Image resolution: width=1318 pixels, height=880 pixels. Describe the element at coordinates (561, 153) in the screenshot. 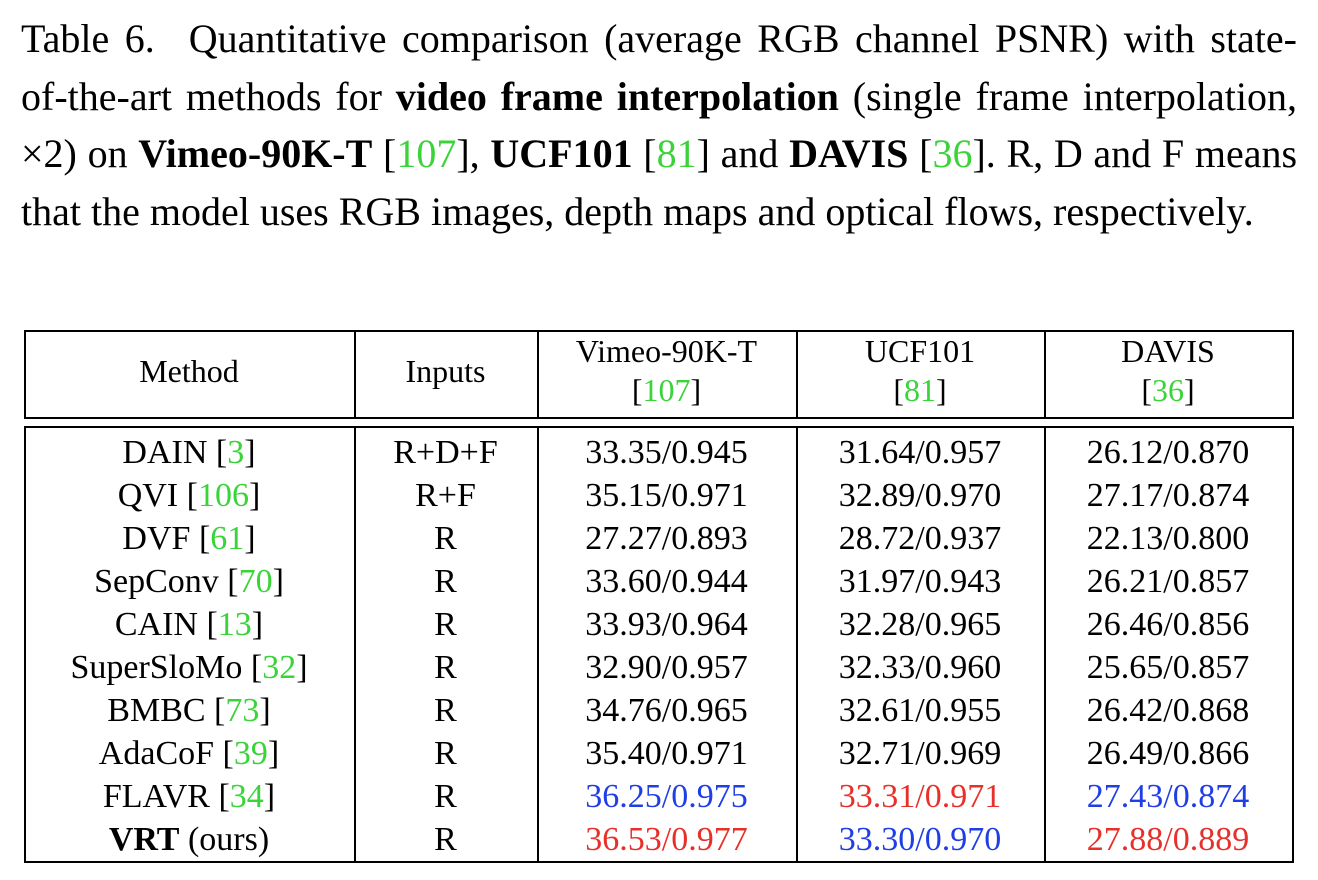

I see `caption-bold-dataset: UCF101` at that location.